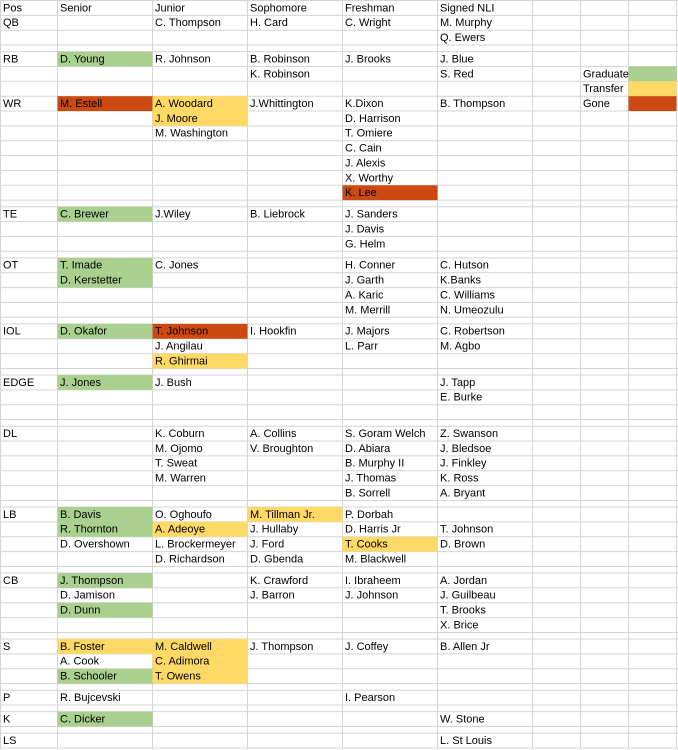 Image resolution: width=678 pixels, height=750 pixels. Describe the element at coordinates (6, 698) in the screenshot. I see `cell-text: P` at that location.